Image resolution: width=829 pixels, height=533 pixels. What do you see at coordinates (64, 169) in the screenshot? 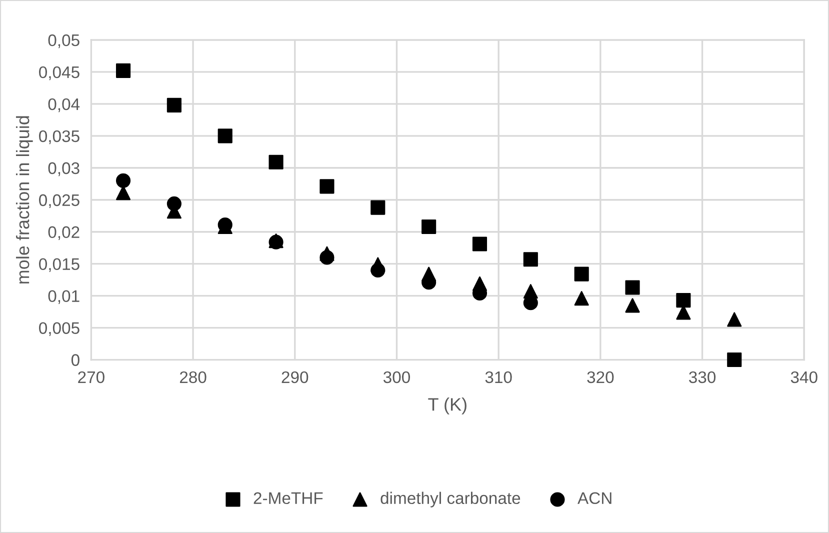
I see `y-tick-label: 0,03` at bounding box center [64, 169].